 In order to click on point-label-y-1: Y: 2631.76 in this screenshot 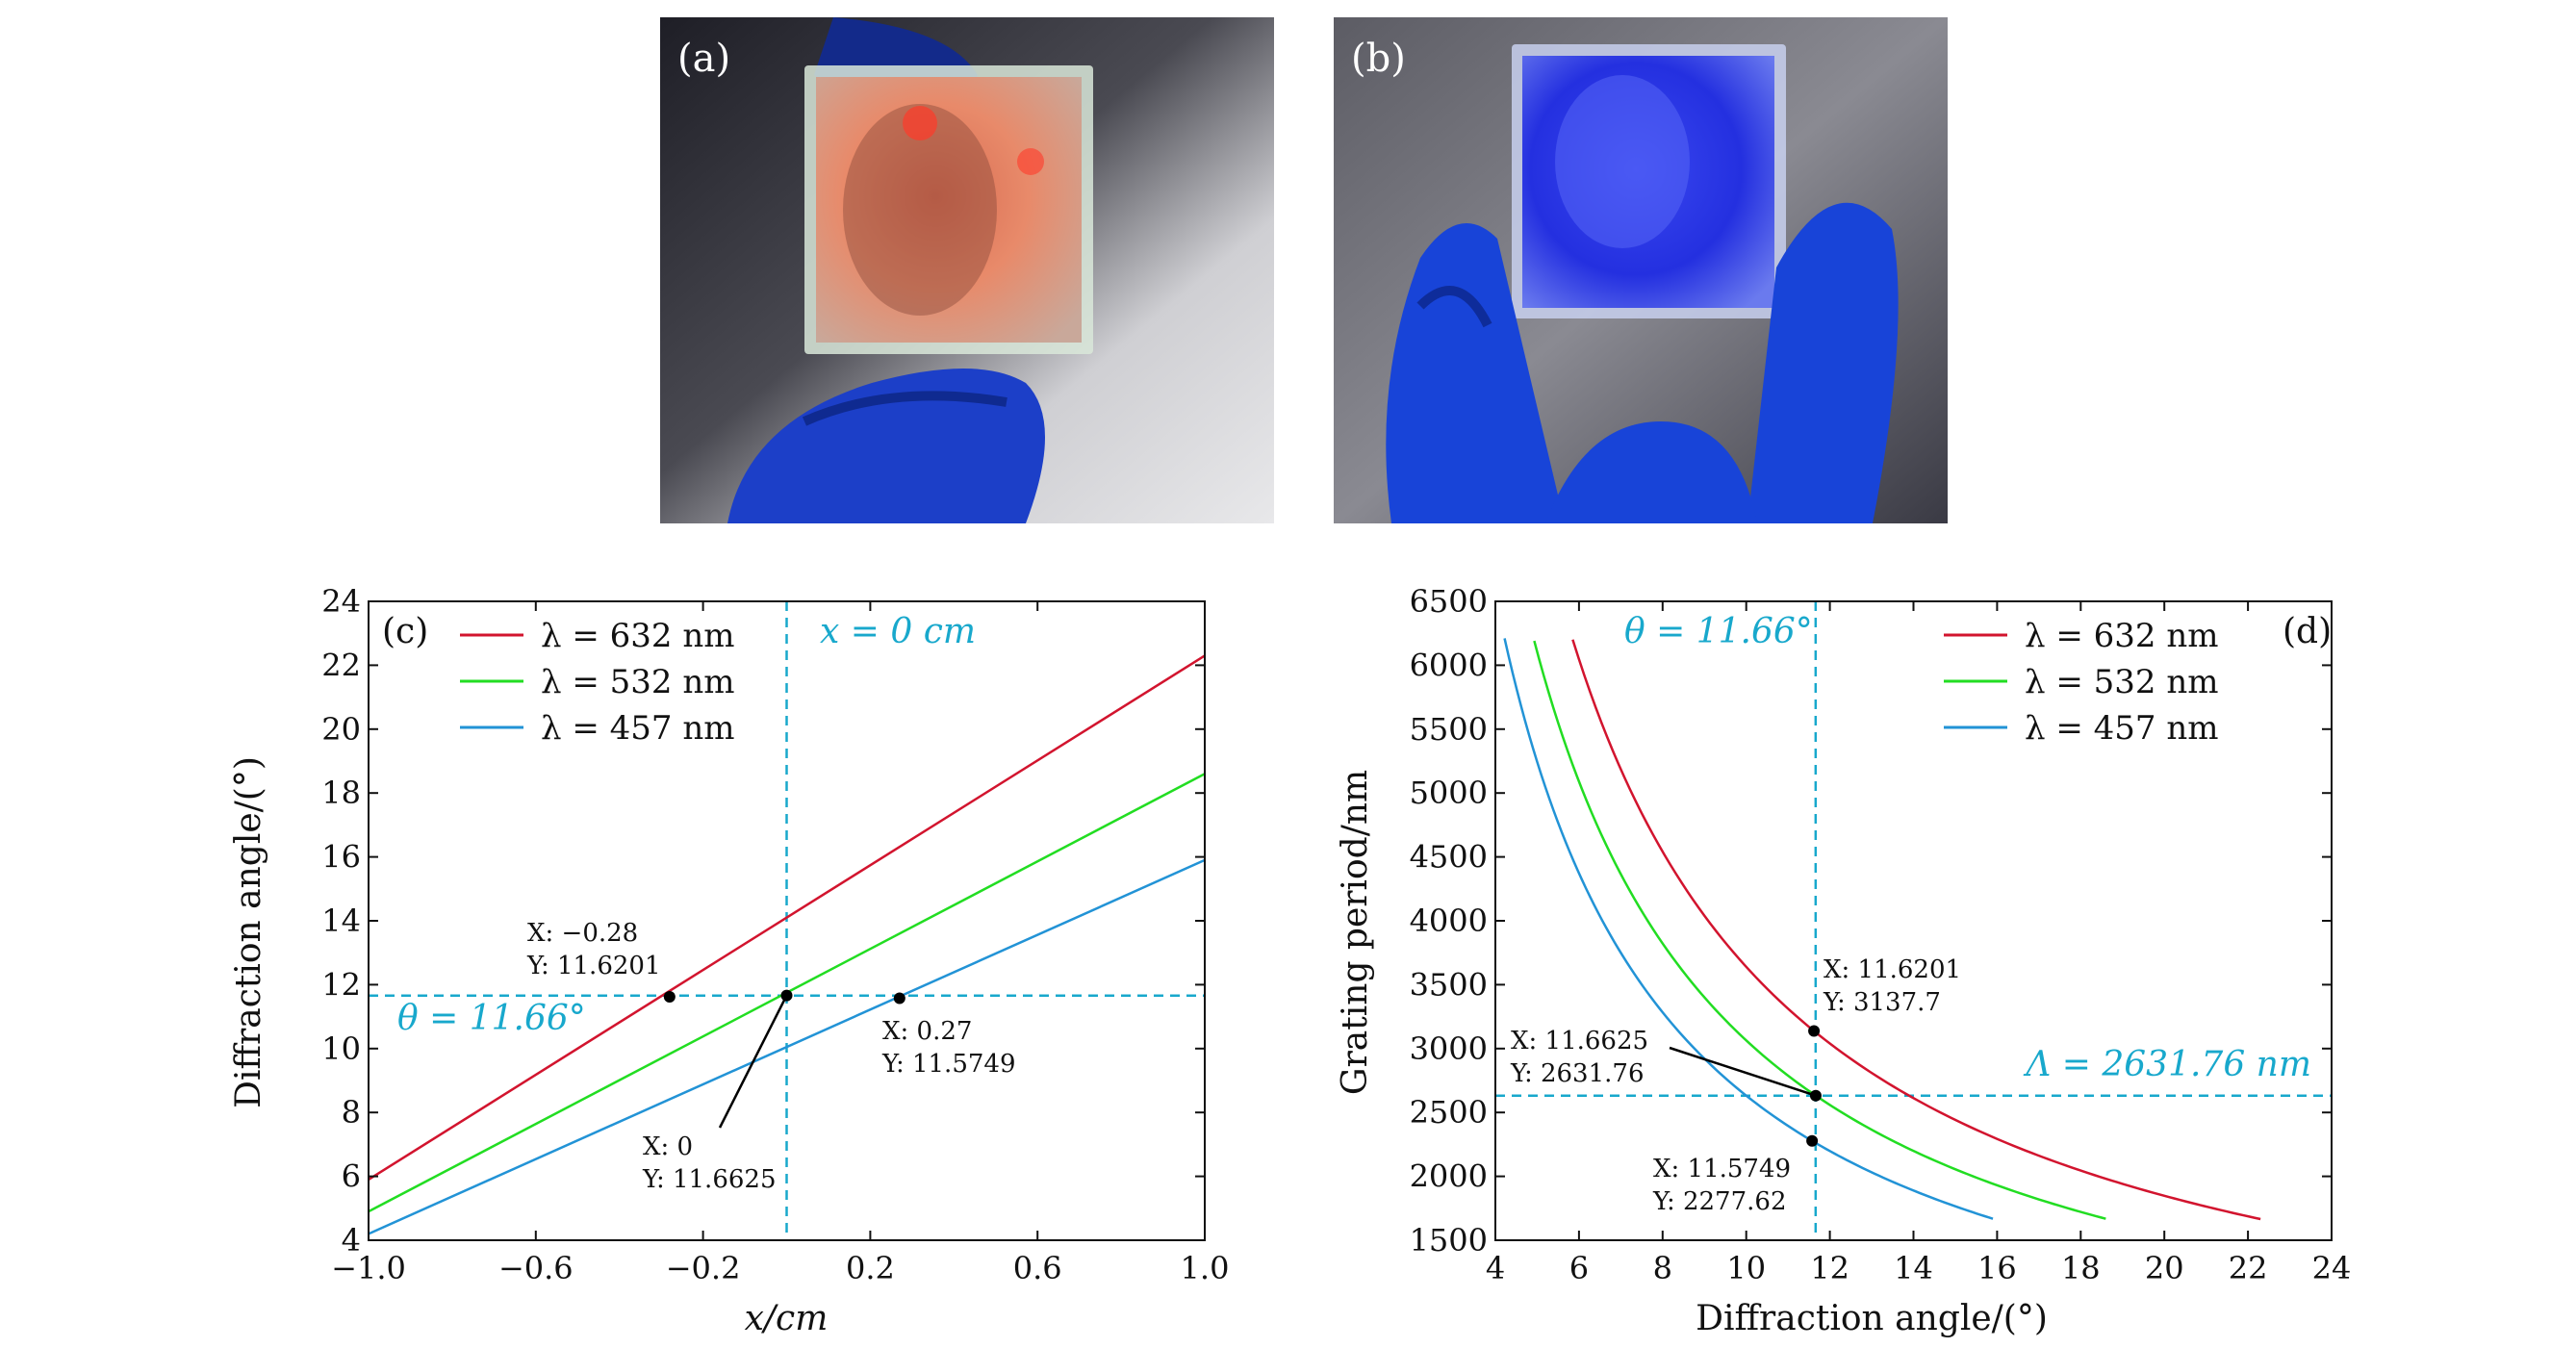, I will do `click(1577, 1073)`.